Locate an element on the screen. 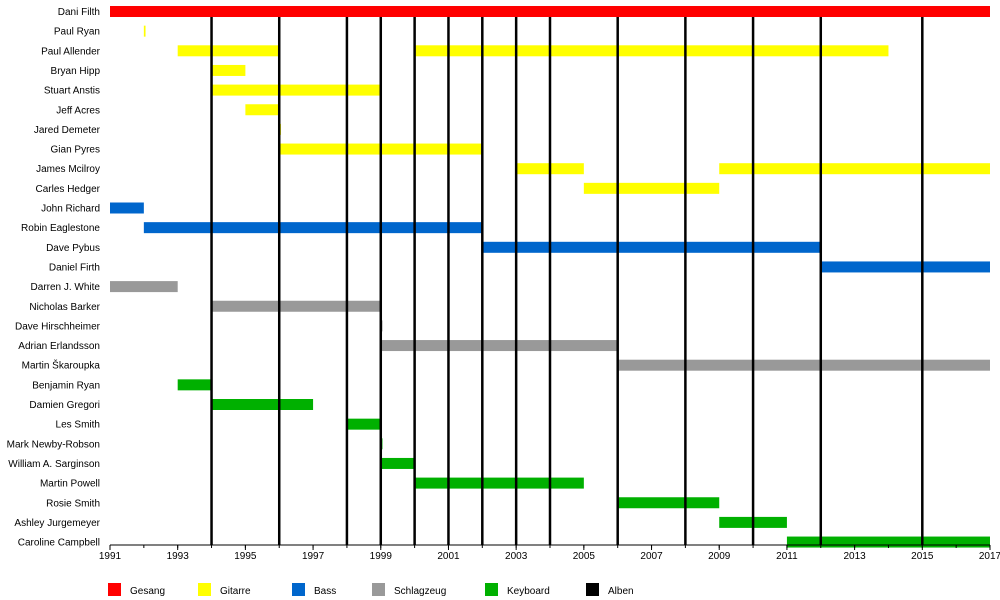  x-tick-label: 2007 is located at coordinates (651, 556).